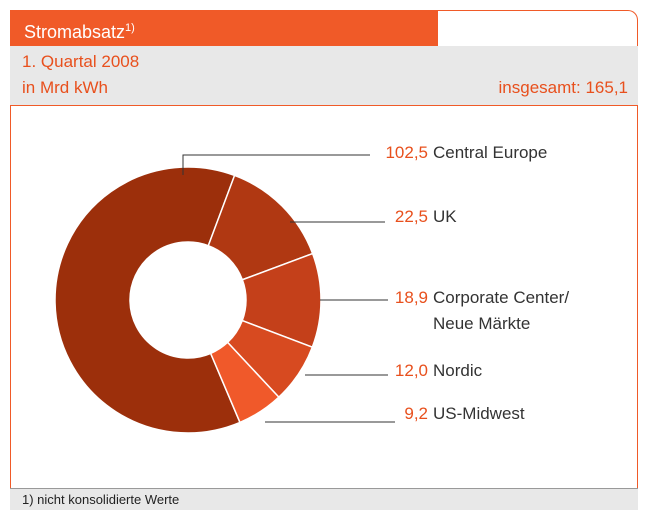  What do you see at coordinates (411, 370) in the screenshot?
I see `value-label: 12,0` at bounding box center [411, 370].